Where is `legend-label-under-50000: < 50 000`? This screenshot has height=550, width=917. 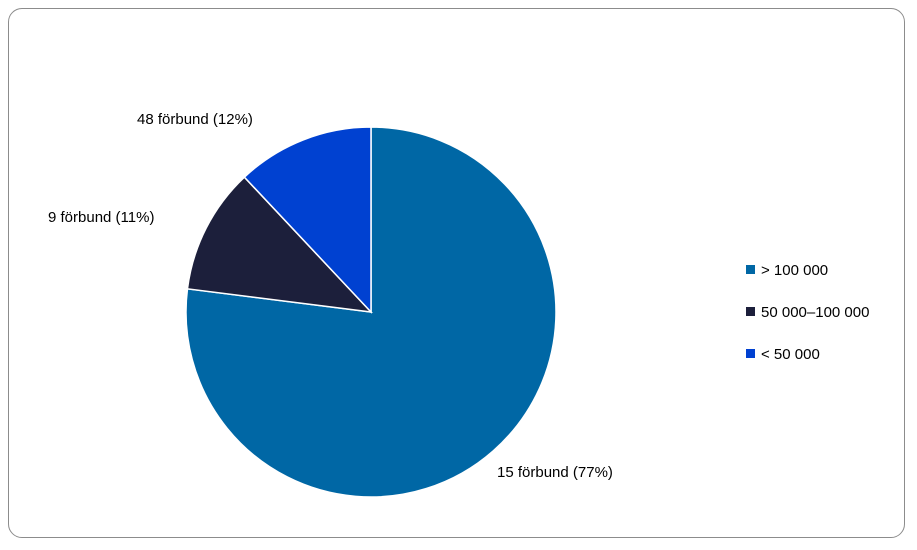
legend-label-under-50000: < 50 000 is located at coordinates (790, 354).